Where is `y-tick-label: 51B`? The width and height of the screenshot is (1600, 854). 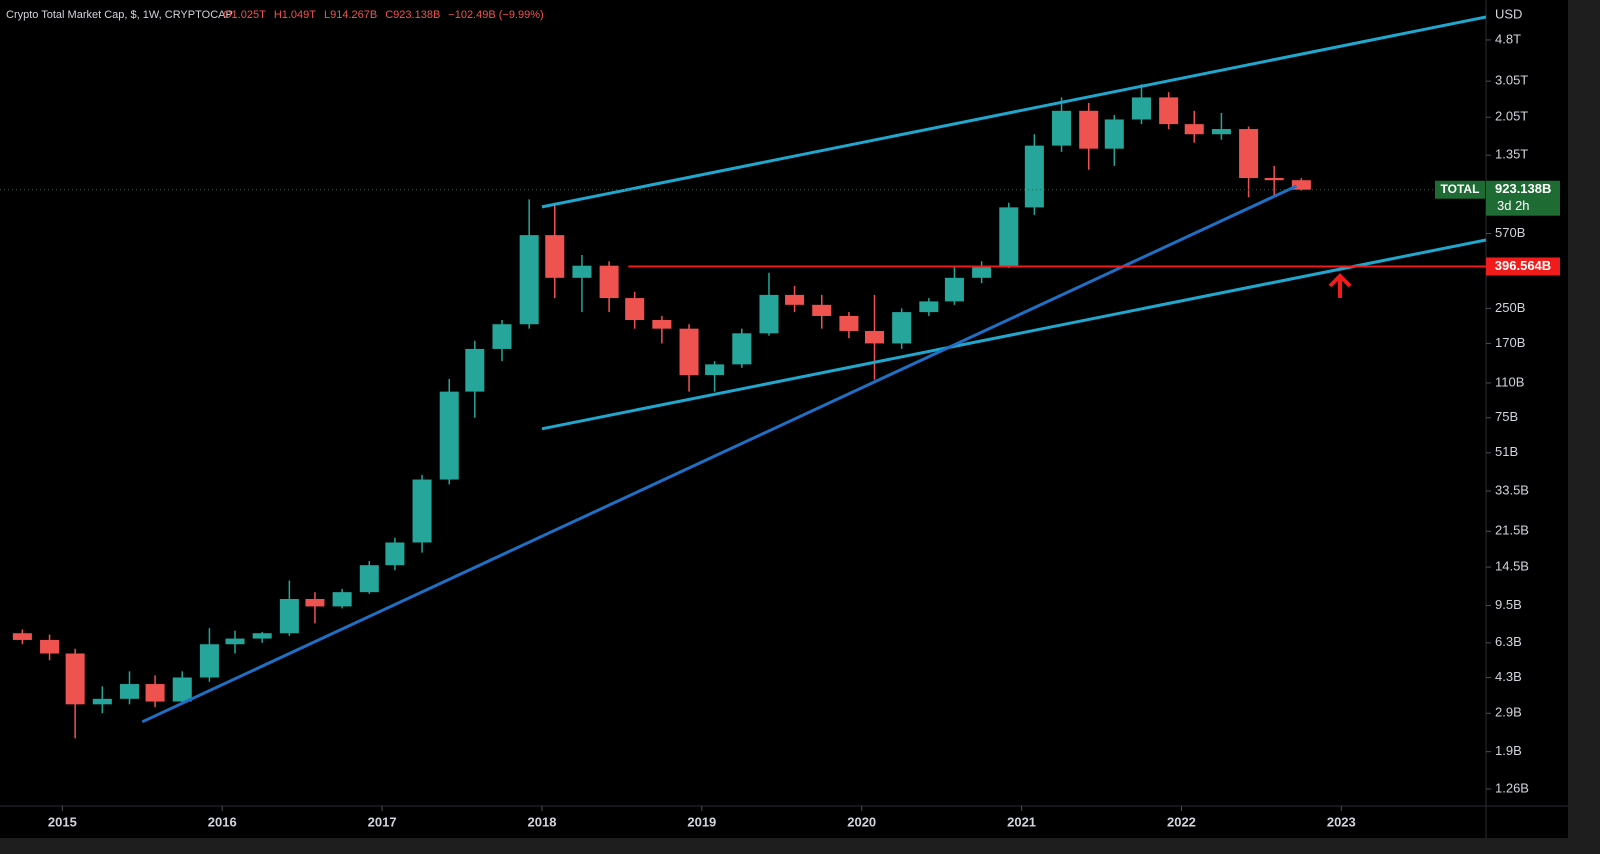
y-tick-label: 51B is located at coordinates (1506, 451).